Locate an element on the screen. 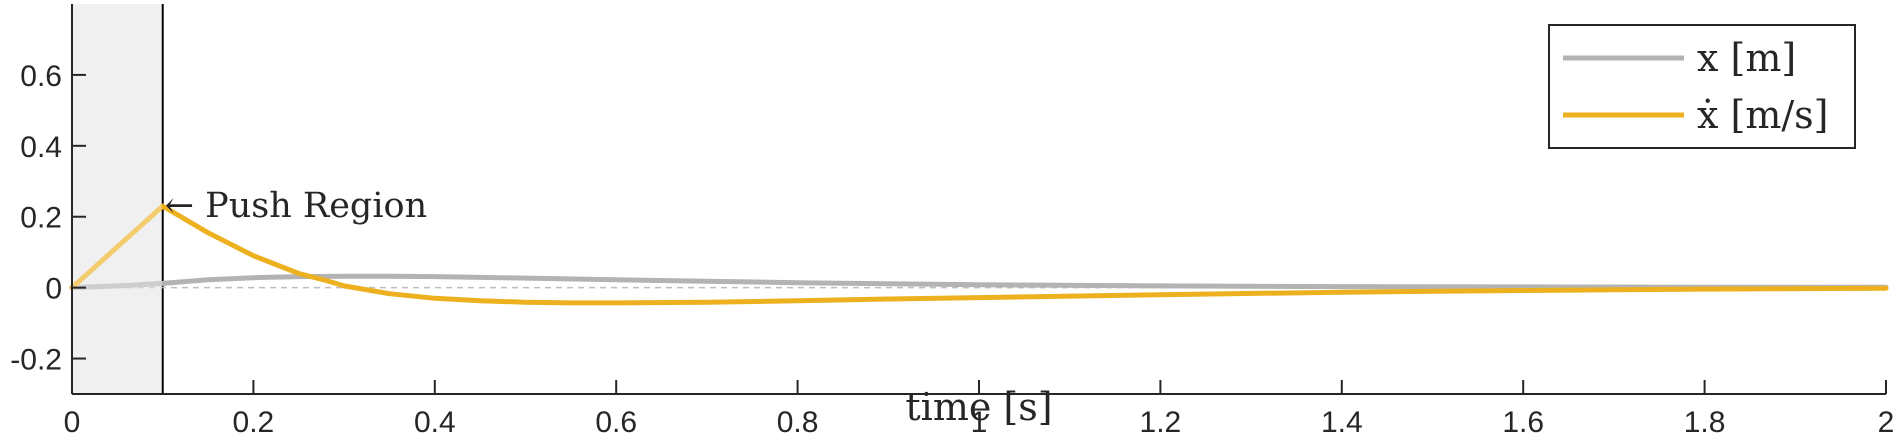  x-tick-label: 0.6 is located at coordinates (616, 419).